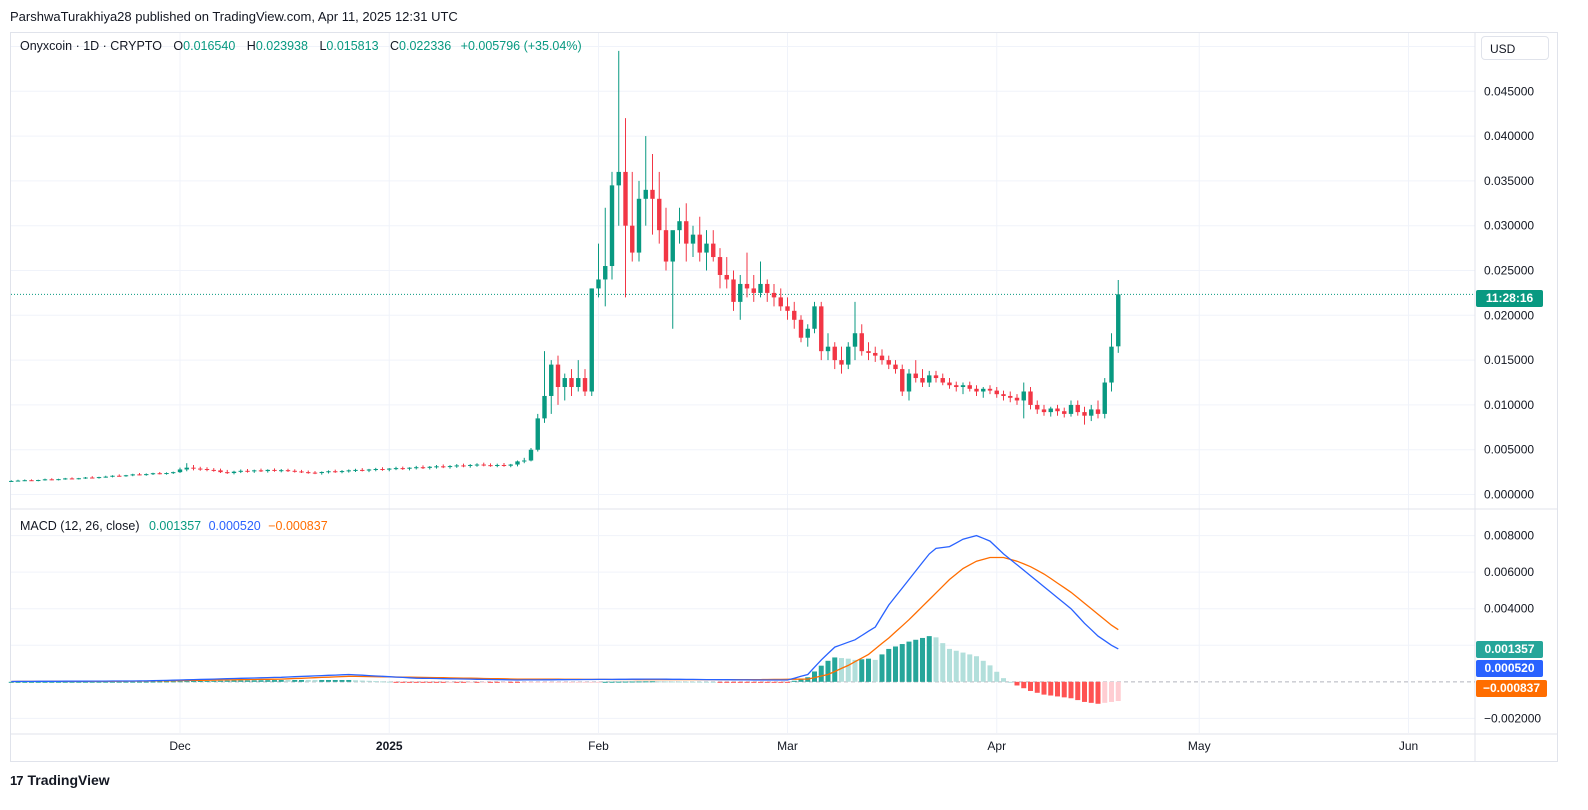 This screenshot has height=810, width=1588. I want to click on price-tick-label: 0.010000, so click(1509, 405).